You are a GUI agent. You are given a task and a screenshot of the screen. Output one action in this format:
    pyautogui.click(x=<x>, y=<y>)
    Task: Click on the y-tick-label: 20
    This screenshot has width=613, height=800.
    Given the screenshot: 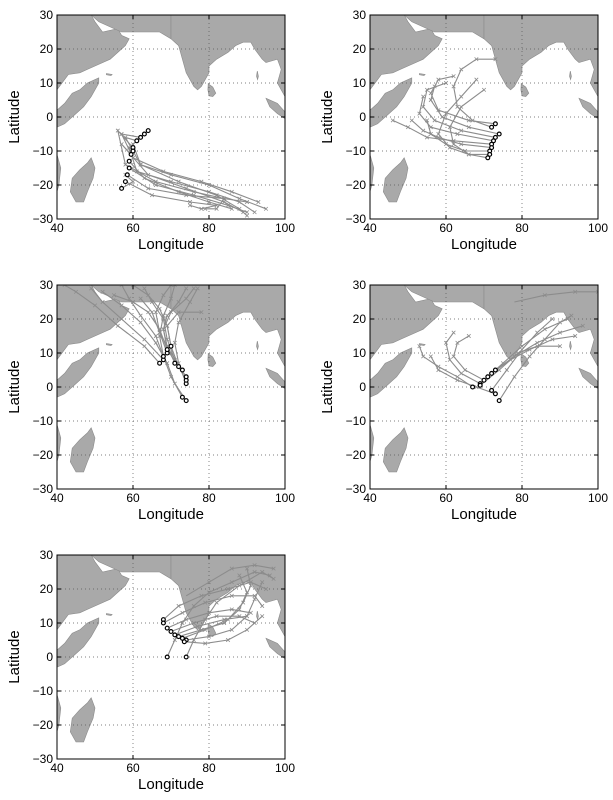 What is the action you would take?
    pyautogui.click(x=47, y=319)
    